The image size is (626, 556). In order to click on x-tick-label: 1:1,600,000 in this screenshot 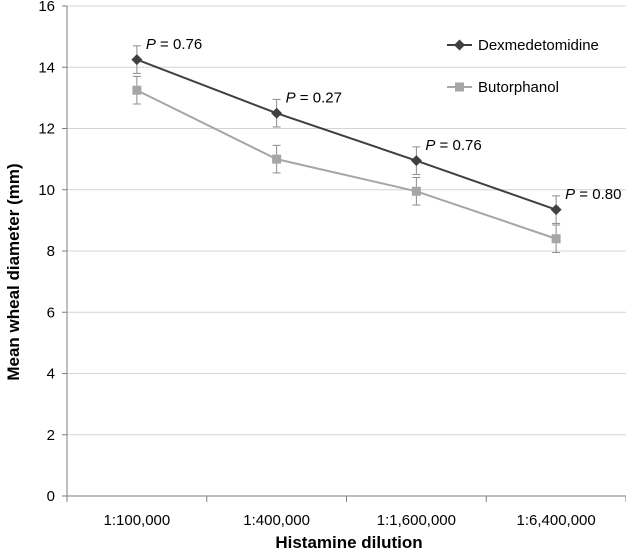, I will do `click(416, 520)`.